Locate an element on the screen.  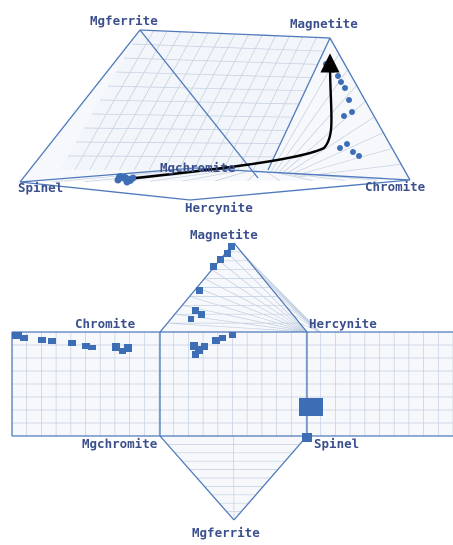
label-magnetite-3d: Magnetite is located at coordinates (324, 23).